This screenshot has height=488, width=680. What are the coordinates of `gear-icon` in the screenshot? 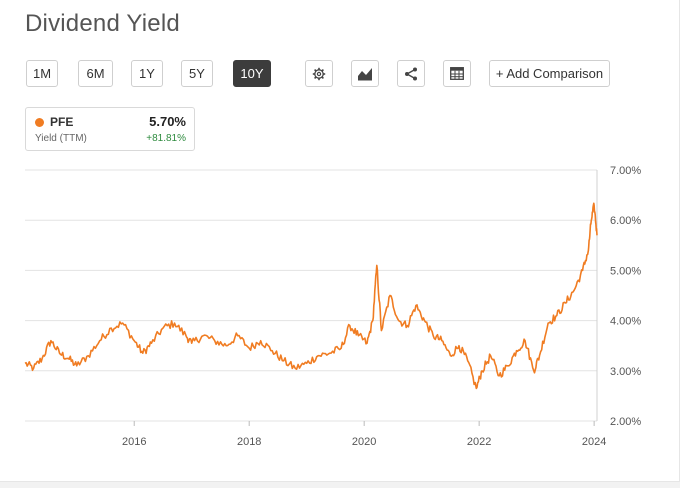 It's located at (319, 73).